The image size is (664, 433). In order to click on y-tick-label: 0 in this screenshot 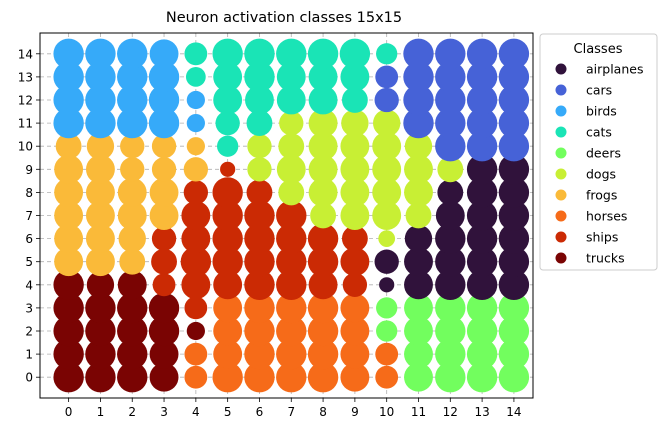, I will do `click(29, 378)`.